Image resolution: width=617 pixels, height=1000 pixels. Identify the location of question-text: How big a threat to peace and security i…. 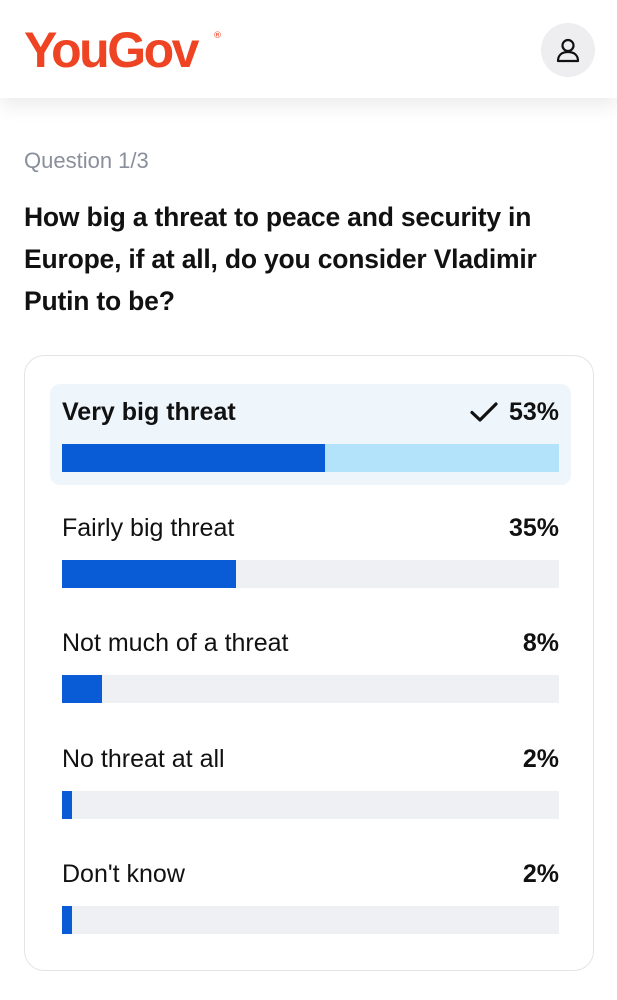
(280, 259).